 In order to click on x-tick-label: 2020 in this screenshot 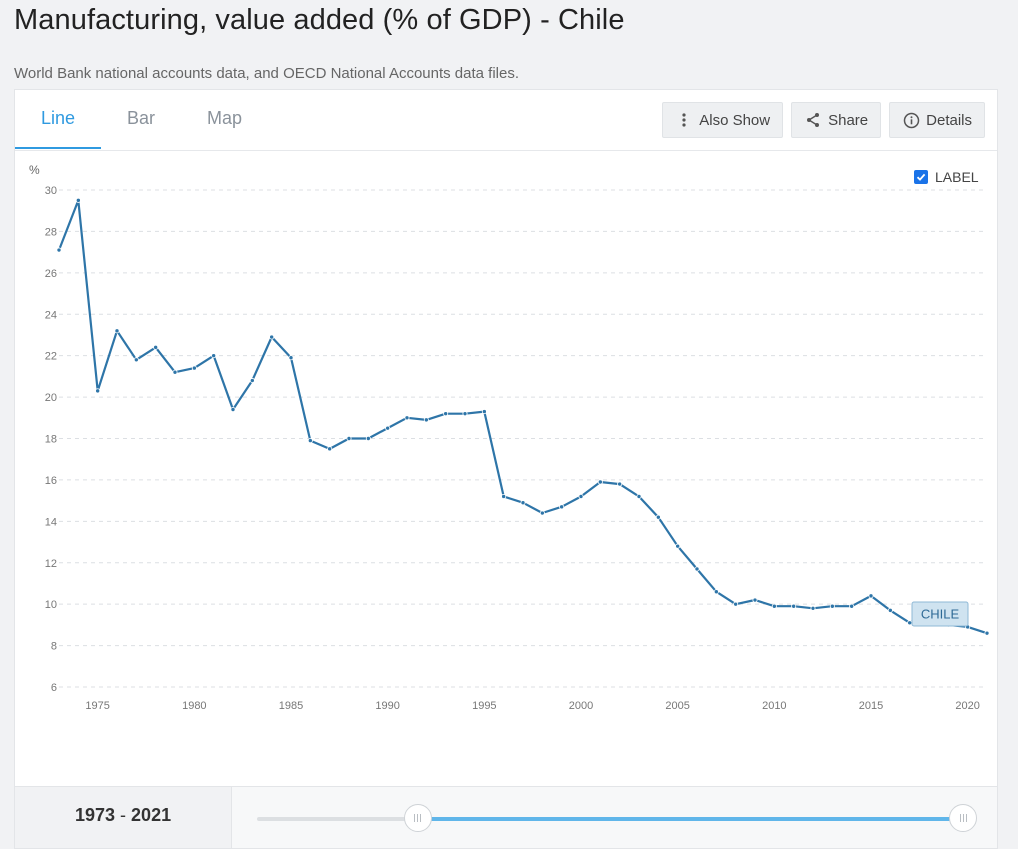, I will do `click(967, 706)`.